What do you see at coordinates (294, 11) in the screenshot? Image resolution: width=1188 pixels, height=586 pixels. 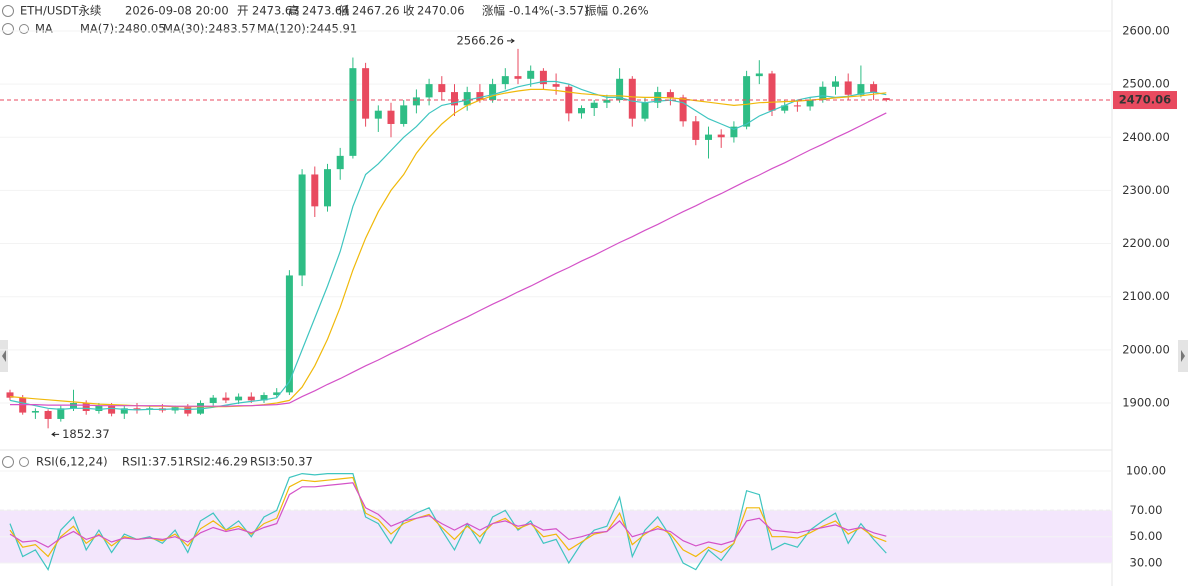 I see `info-label: 高` at bounding box center [294, 11].